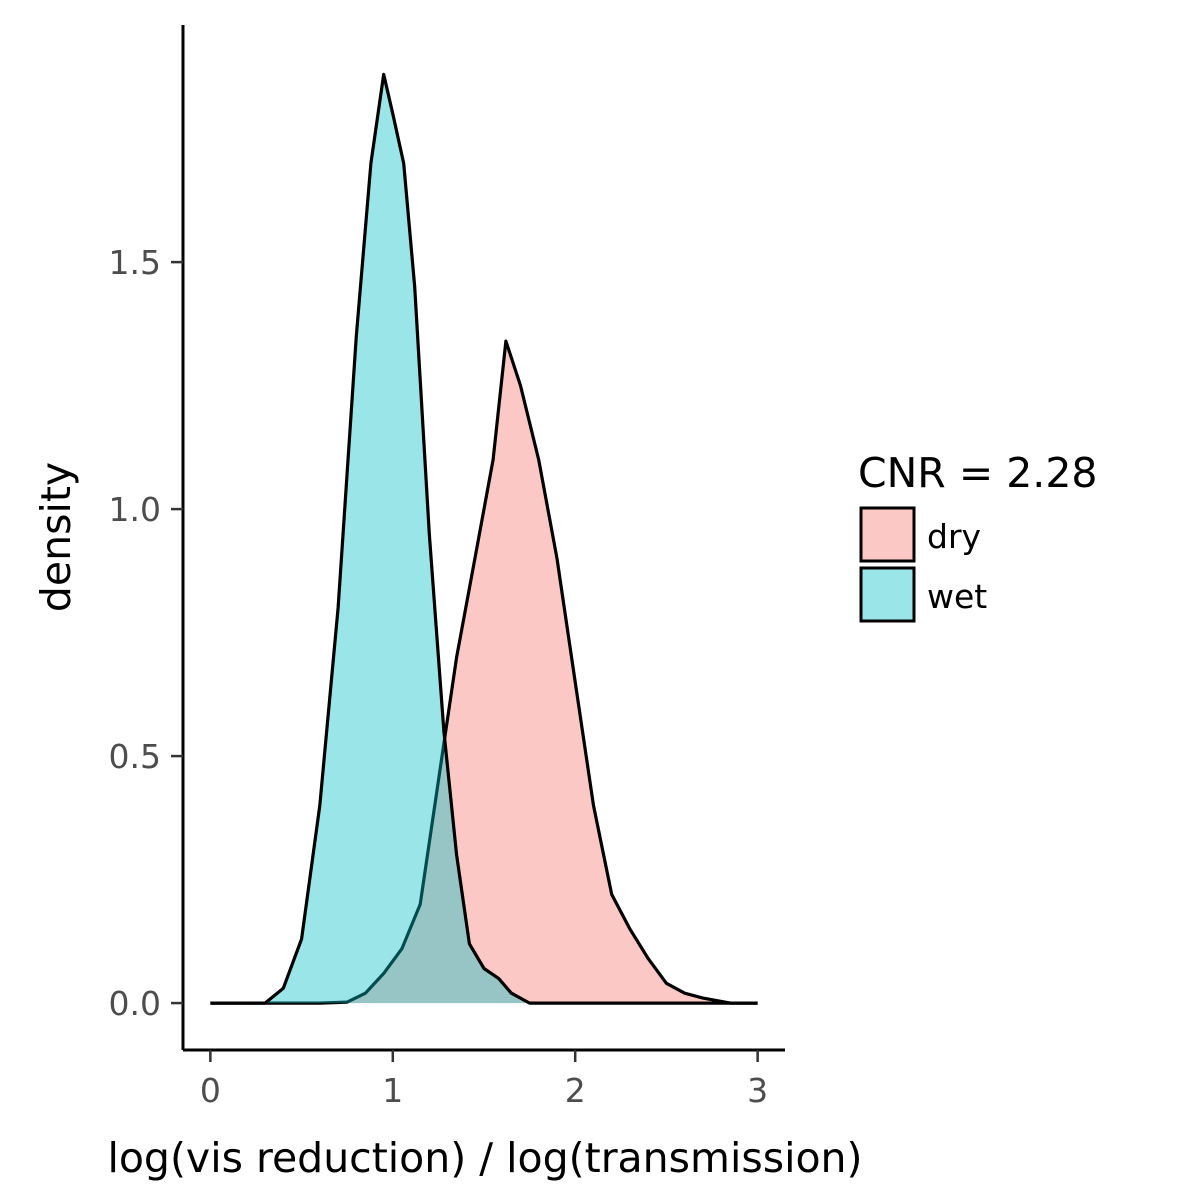 The height and width of the screenshot is (1200, 1200). I want to click on y-axis-title: density, so click(56, 537).